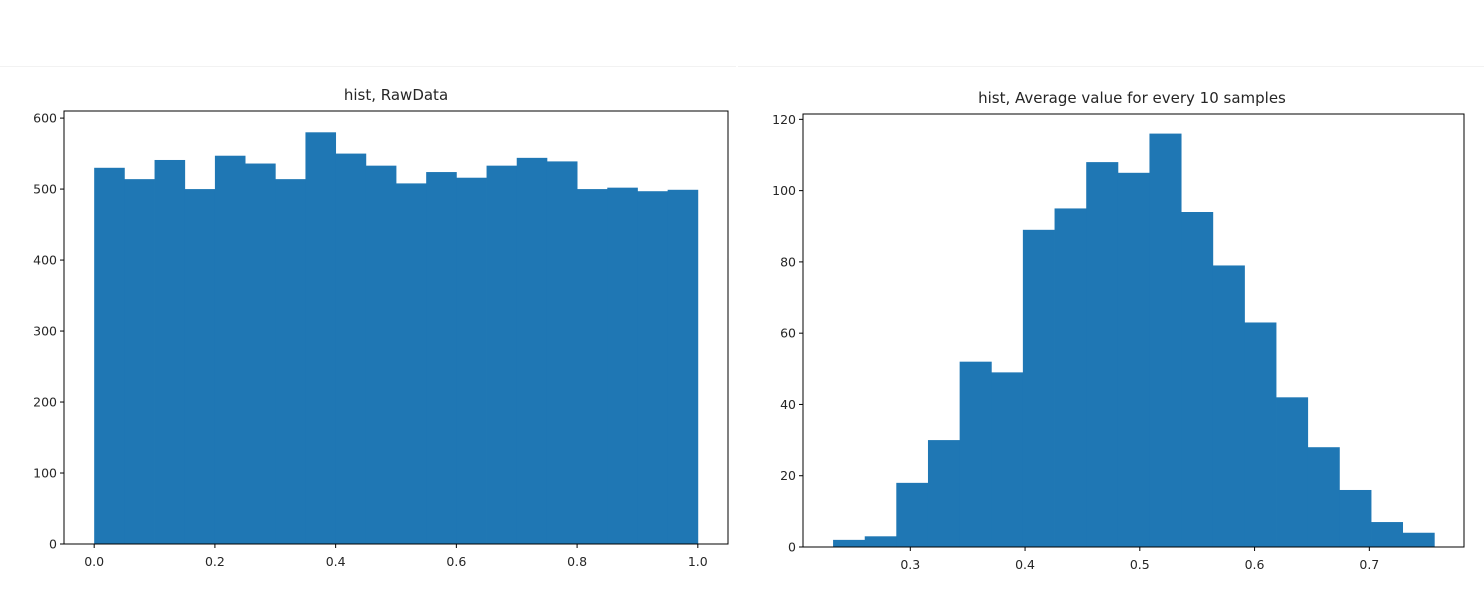 The image size is (1484, 589). What do you see at coordinates (45, 260) in the screenshot?
I see `y-tick-label: 400` at bounding box center [45, 260].